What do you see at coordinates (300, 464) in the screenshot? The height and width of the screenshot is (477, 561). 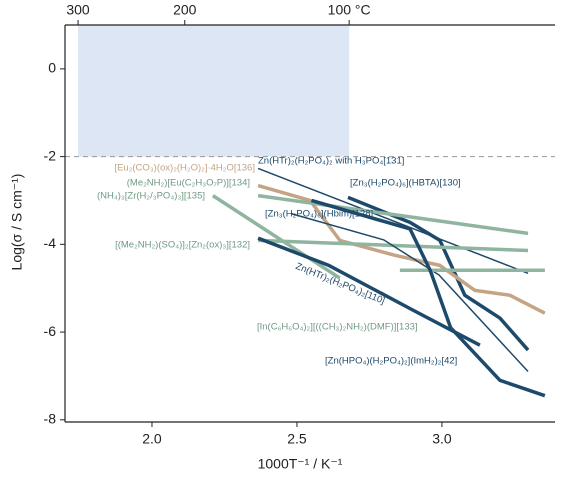 I see `x-axis-label: 1000T⁻¹ / K⁻¹` at bounding box center [300, 464].